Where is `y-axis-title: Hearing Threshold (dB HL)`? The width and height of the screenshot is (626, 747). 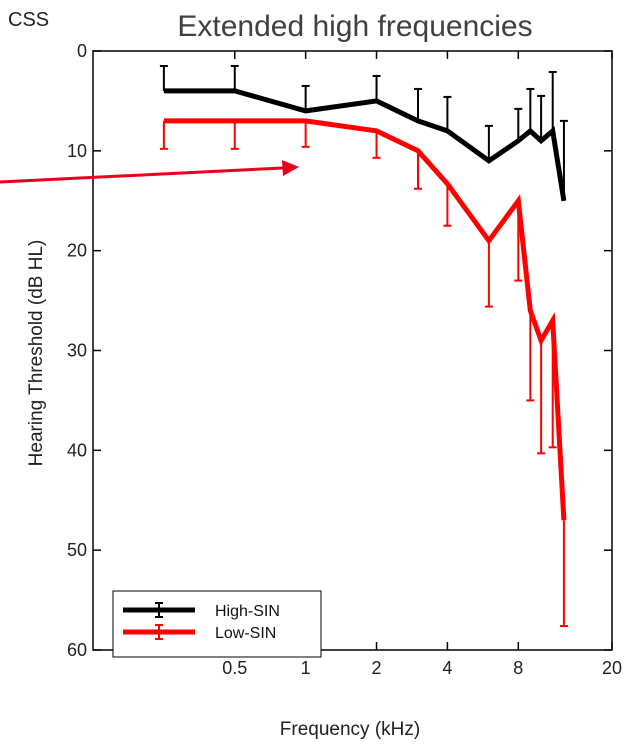
y-axis-title: Hearing Threshold (dB HL) is located at coordinates (36, 353).